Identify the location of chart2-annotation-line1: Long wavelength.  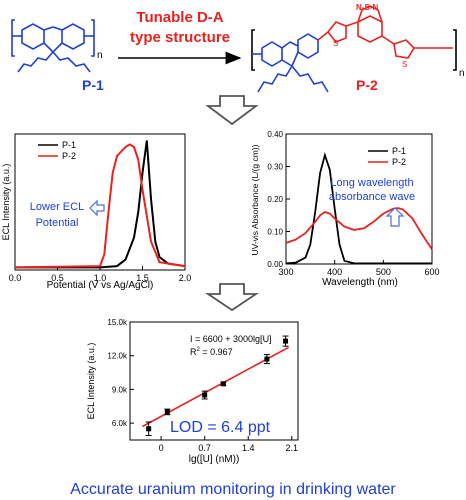
(371, 183).